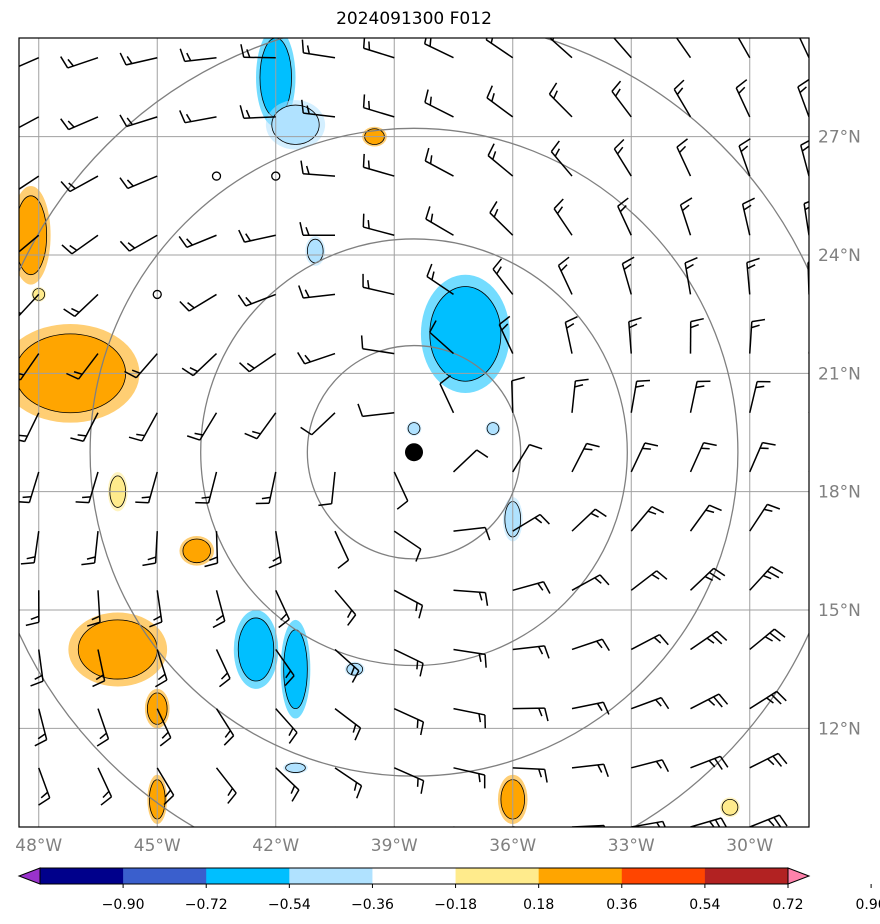 The height and width of the screenshot is (924, 880). Describe the element at coordinates (414, 452) in the screenshot. I see `storm-center-dot` at that location.